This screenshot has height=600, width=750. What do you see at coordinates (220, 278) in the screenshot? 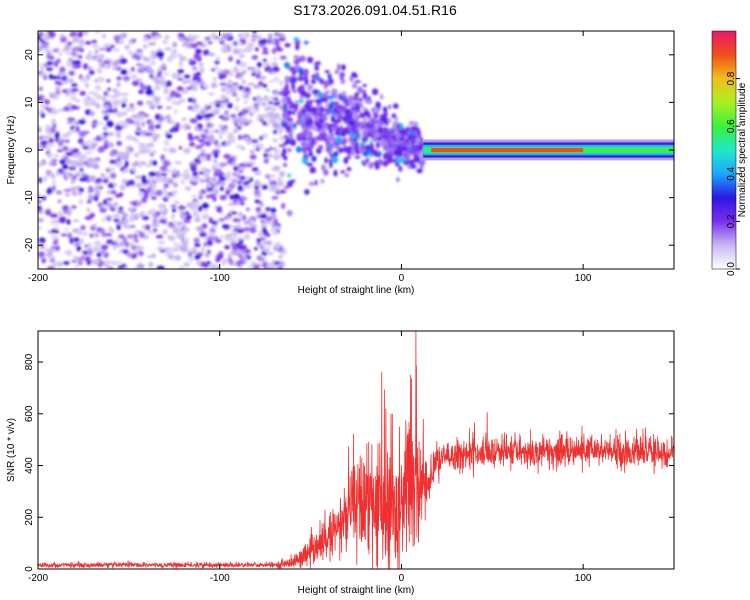
I see `x-tick-label: -100` at bounding box center [220, 278].